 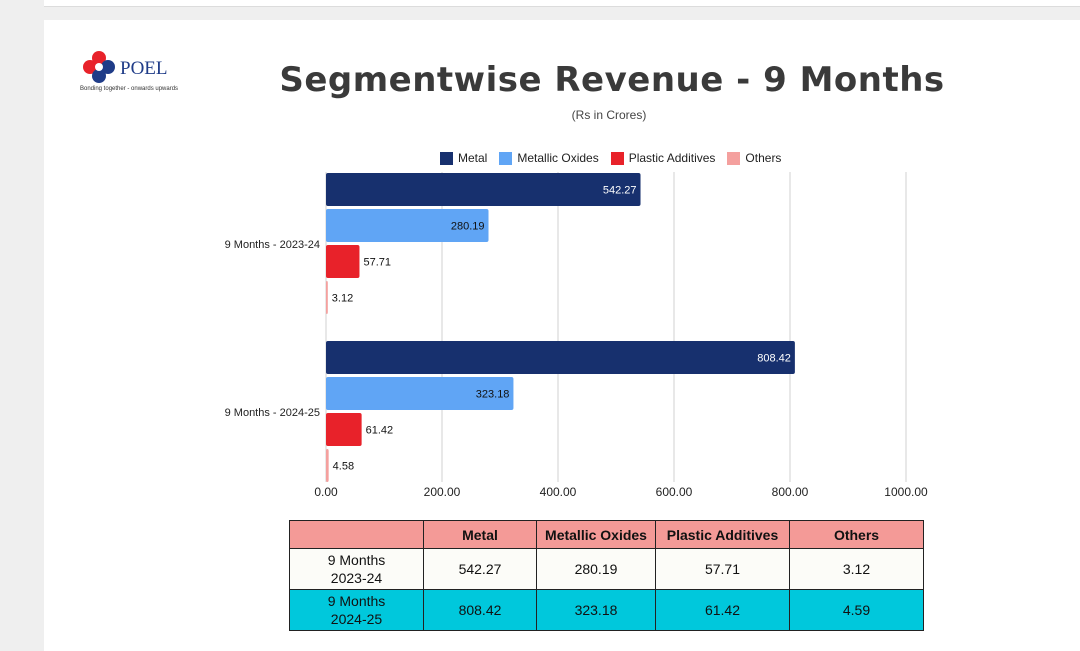 What do you see at coordinates (356, 569) in the screenshot?
I see `table-row-label: 9 Months 2023-24` at bounding box center [356, 569].